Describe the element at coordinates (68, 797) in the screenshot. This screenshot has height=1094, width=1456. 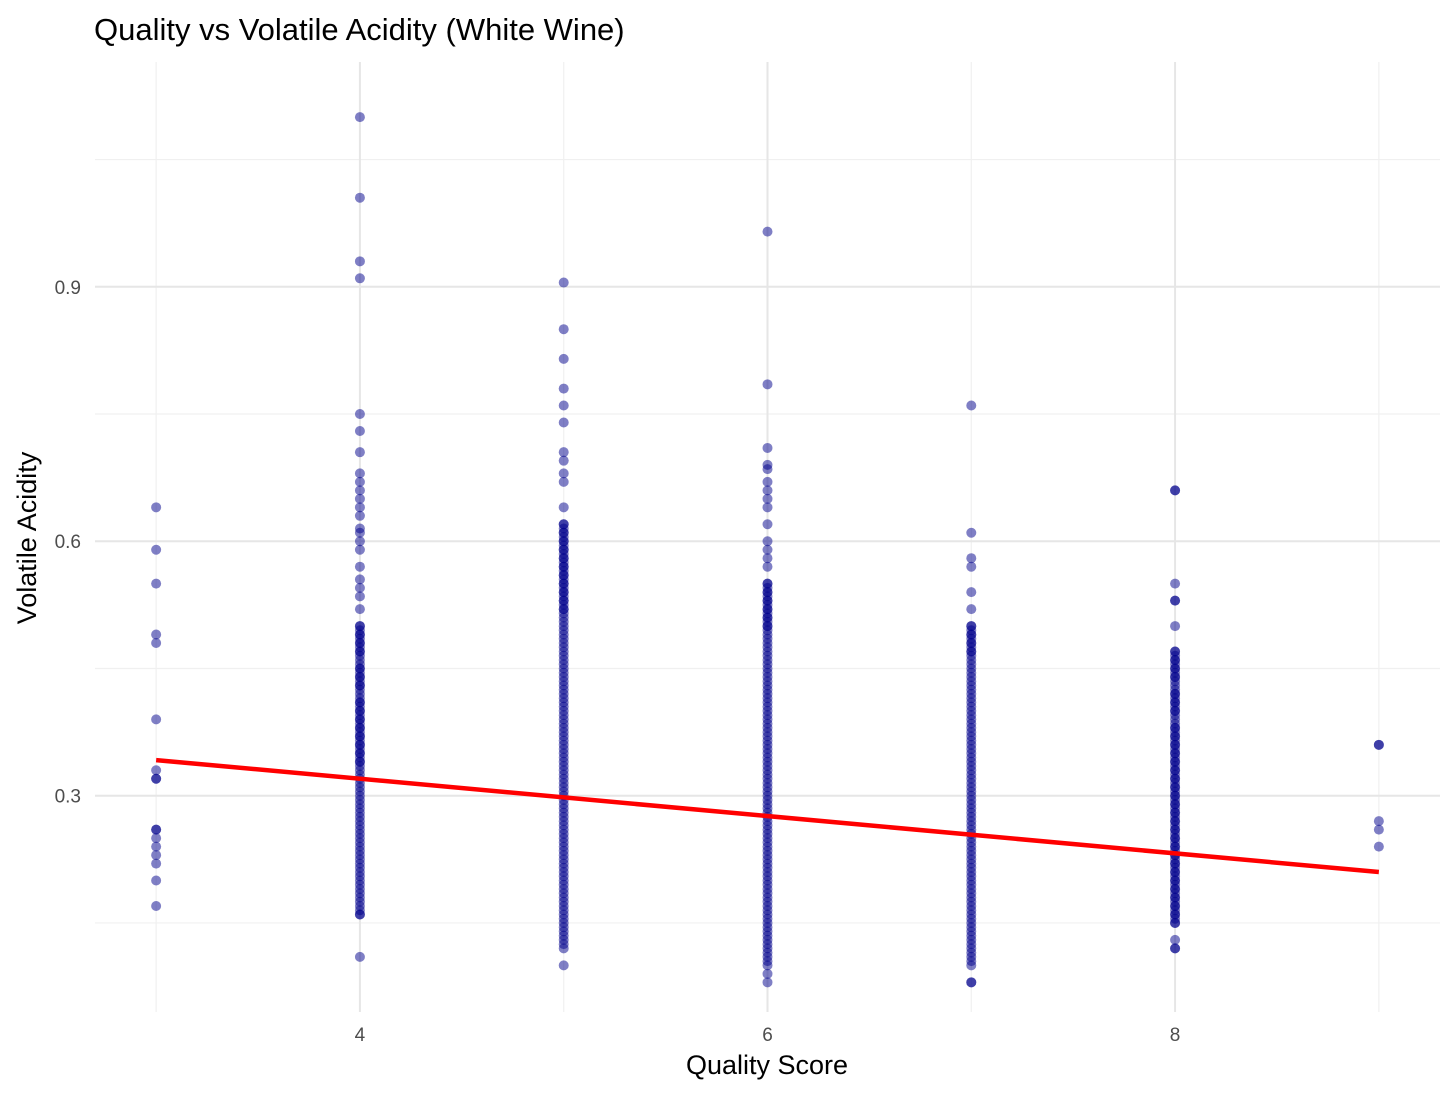
I see `y-tick-label: 0.3` at that location.